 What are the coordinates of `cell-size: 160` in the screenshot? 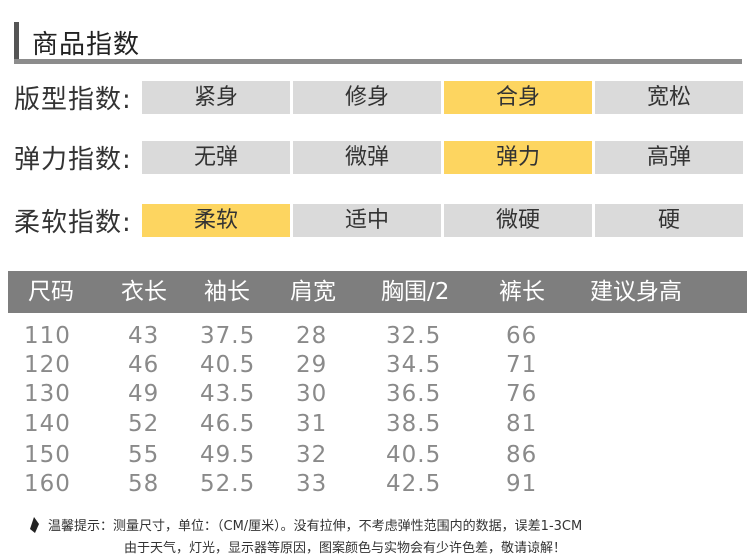 It's located at (47, 484).